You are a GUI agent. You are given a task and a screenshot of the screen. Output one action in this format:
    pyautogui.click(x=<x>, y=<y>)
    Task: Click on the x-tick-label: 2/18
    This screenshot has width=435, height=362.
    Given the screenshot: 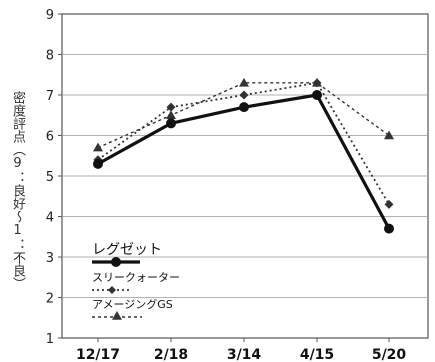 What is the action you would take?
    pyautogui.click(x=171, y=354)
    